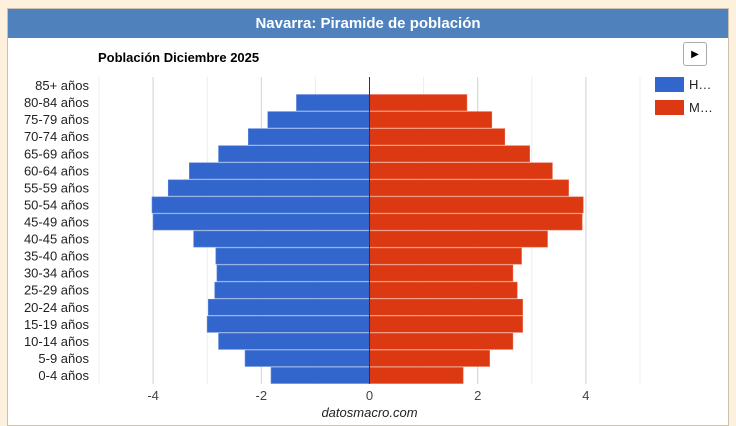 The height and width of the screenshot is (426, 736). What do you see at coordinates (57, 187) in the screenshot?
I see `y-tick-label: 55-59 años` at bounding box center [57, 187].